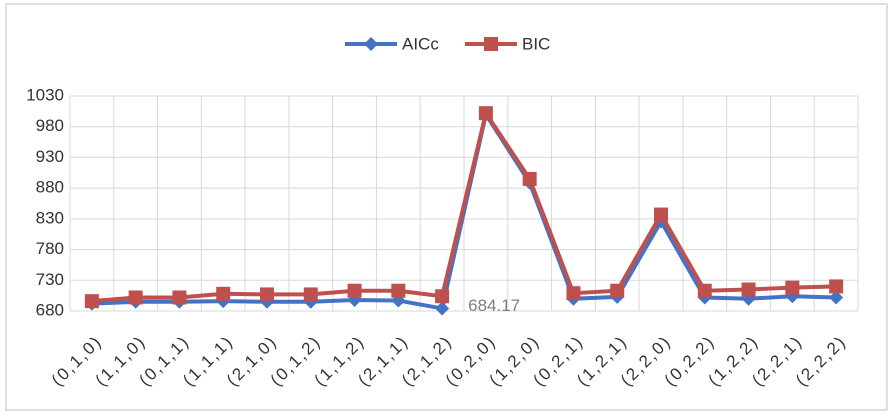 This screenshot has width=894, height=418. Describe the element at coordinates (50, 309) in the screenshot. I see `y-tick-label: 680` at that location.